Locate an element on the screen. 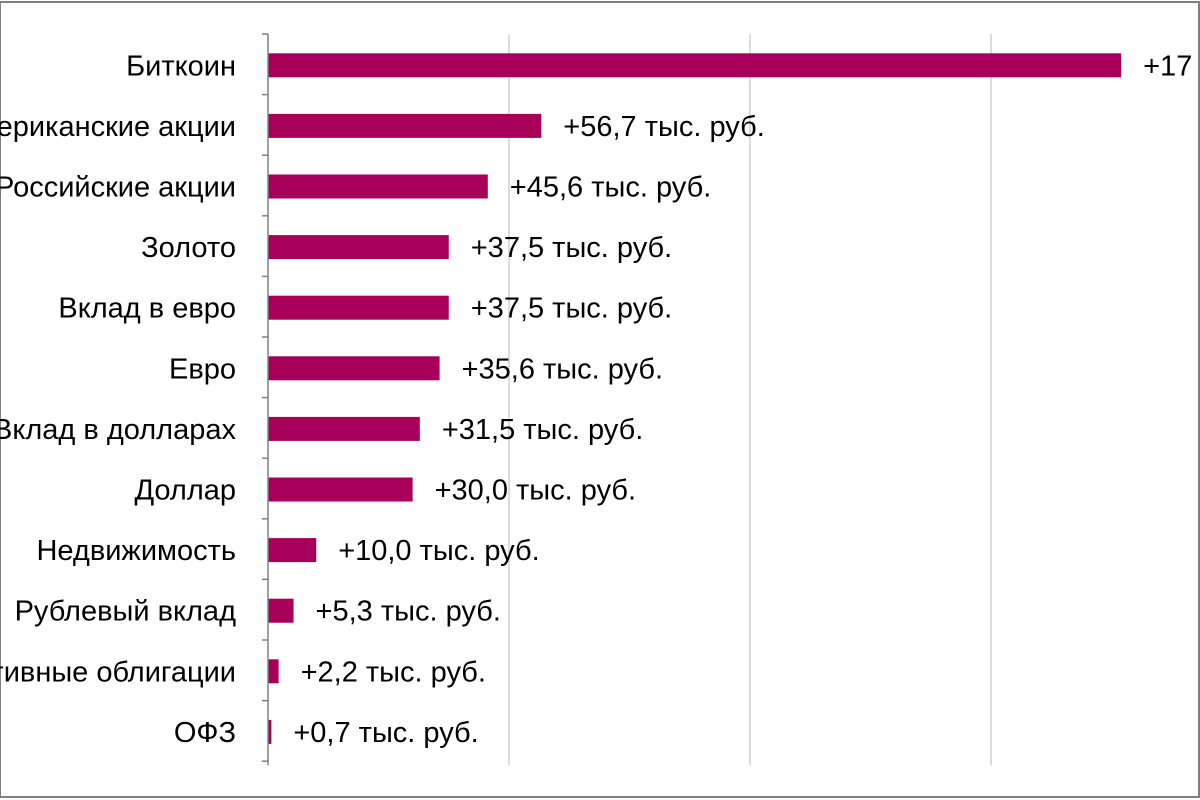 The image size is (1200, 800). category-label: Рублевый вклад is located at coordinates (126, 612).